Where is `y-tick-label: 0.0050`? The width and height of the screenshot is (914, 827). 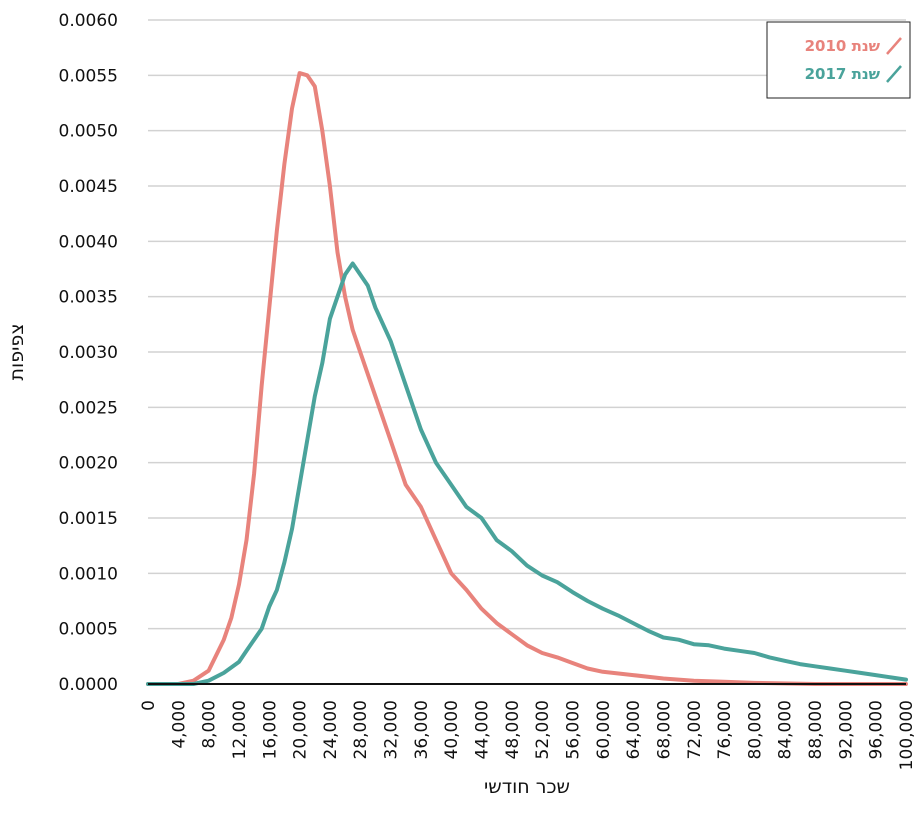 y-tick-label: 0.0050 is located at coordinates (88, 132).